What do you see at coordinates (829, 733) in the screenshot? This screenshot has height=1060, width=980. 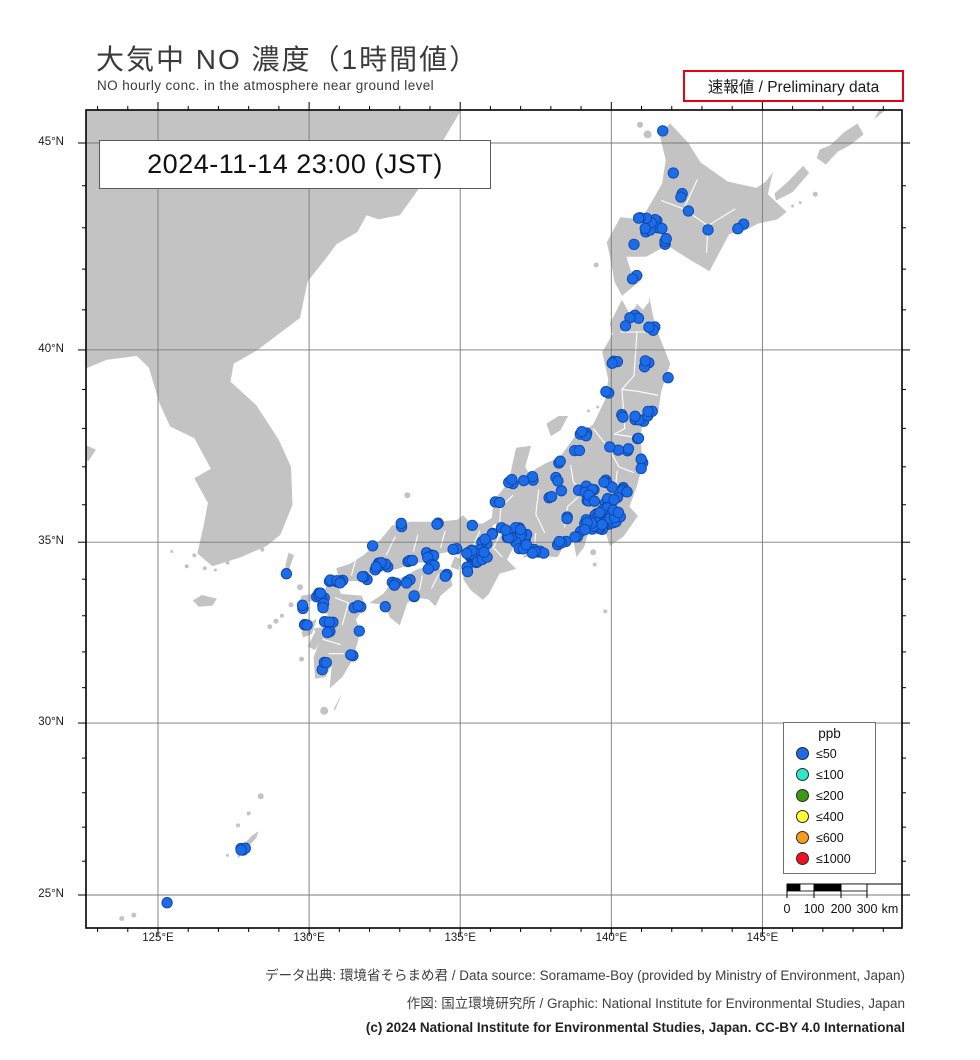 I see `legend-title: ppb` at bounding box center [829, 733].